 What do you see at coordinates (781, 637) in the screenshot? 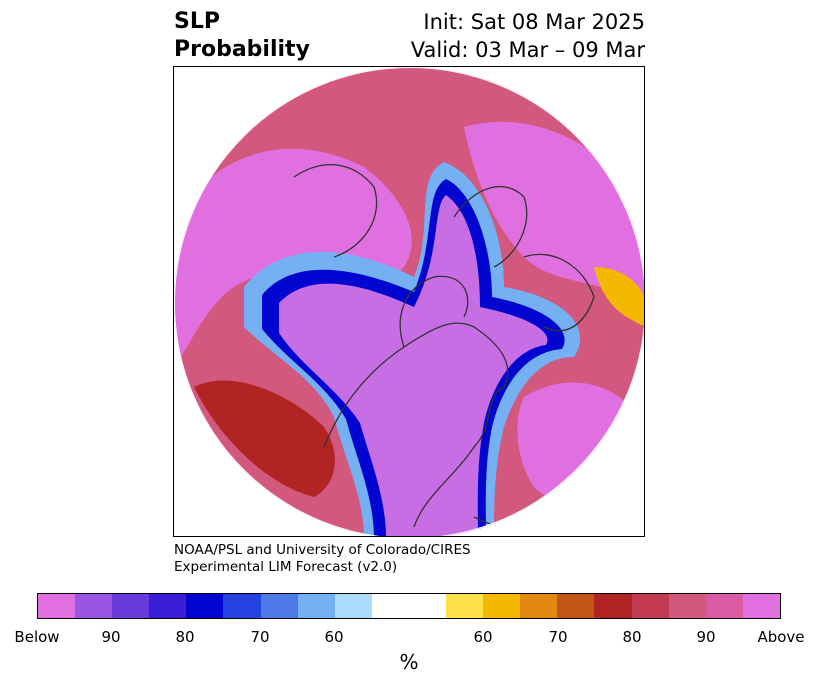
I see `colorbar-label-above: Above` at bounding box center [781, 637].